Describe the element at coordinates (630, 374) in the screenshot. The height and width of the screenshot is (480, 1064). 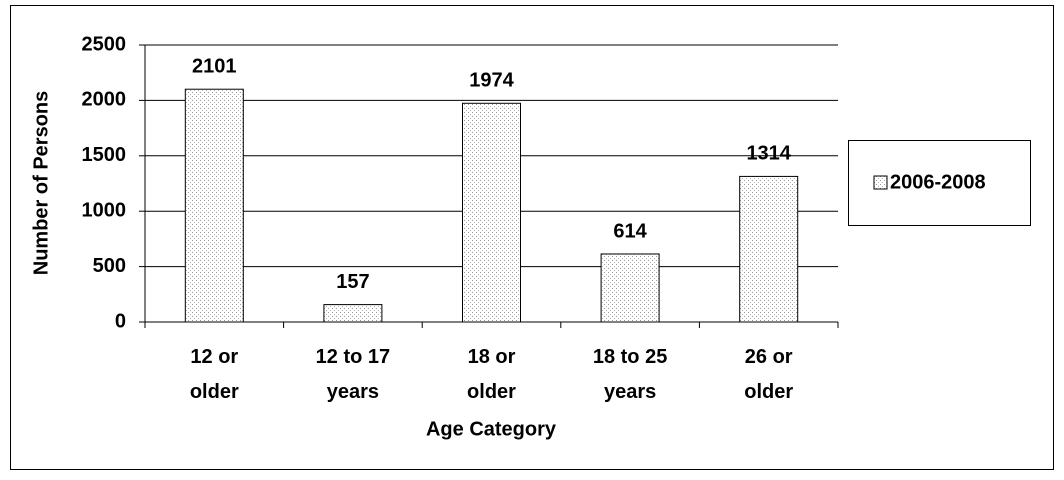
I see `x-tick-label: 18 to 25 years` at that location.